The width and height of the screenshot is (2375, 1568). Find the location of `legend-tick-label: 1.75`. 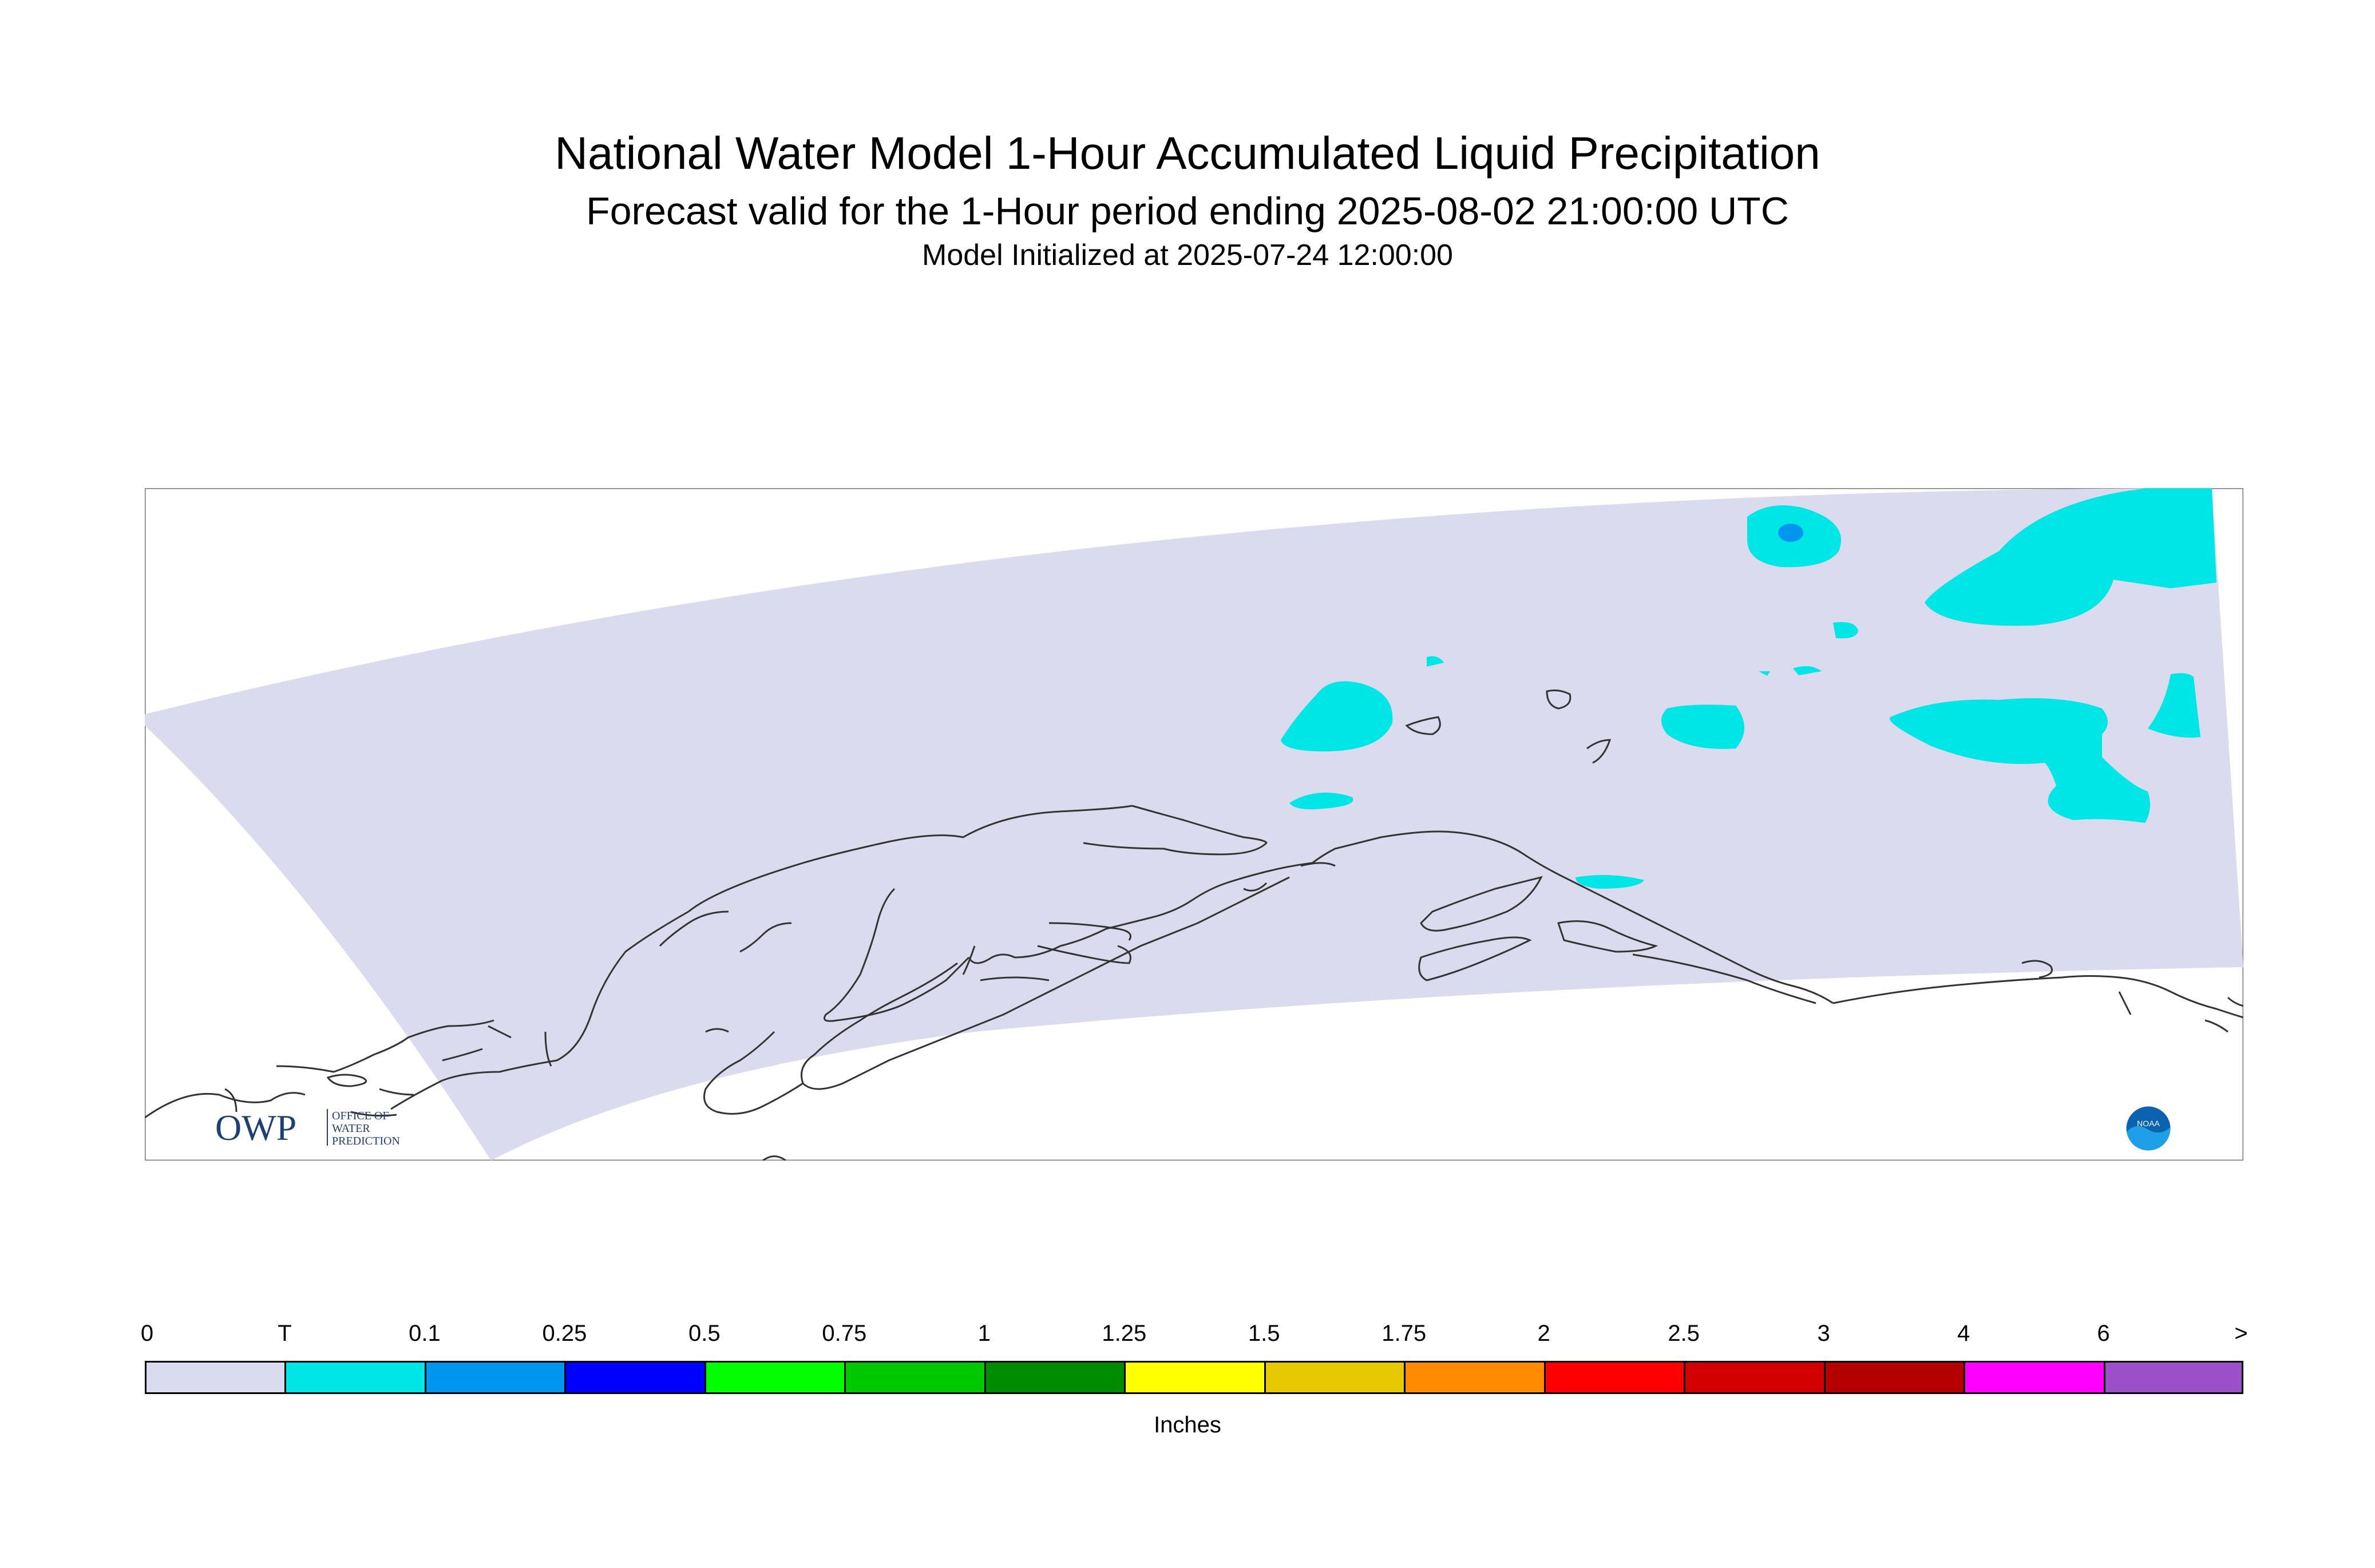

legend-tick-label: 1.75 is located at coordinates (1404, 1333).